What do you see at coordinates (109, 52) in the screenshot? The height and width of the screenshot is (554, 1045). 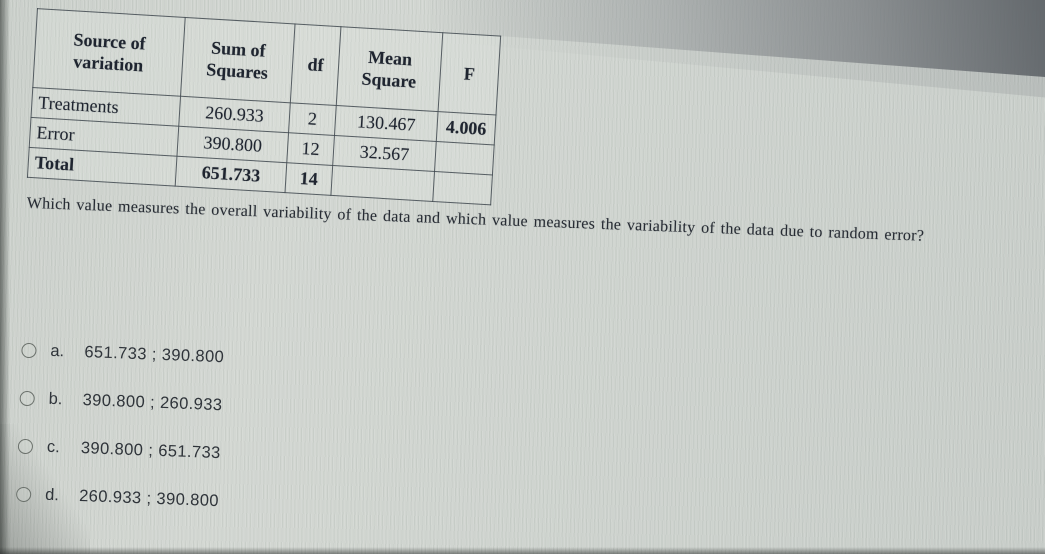 I see `header-source-of-variation: Source of variation` at bounding box center [109, 52].